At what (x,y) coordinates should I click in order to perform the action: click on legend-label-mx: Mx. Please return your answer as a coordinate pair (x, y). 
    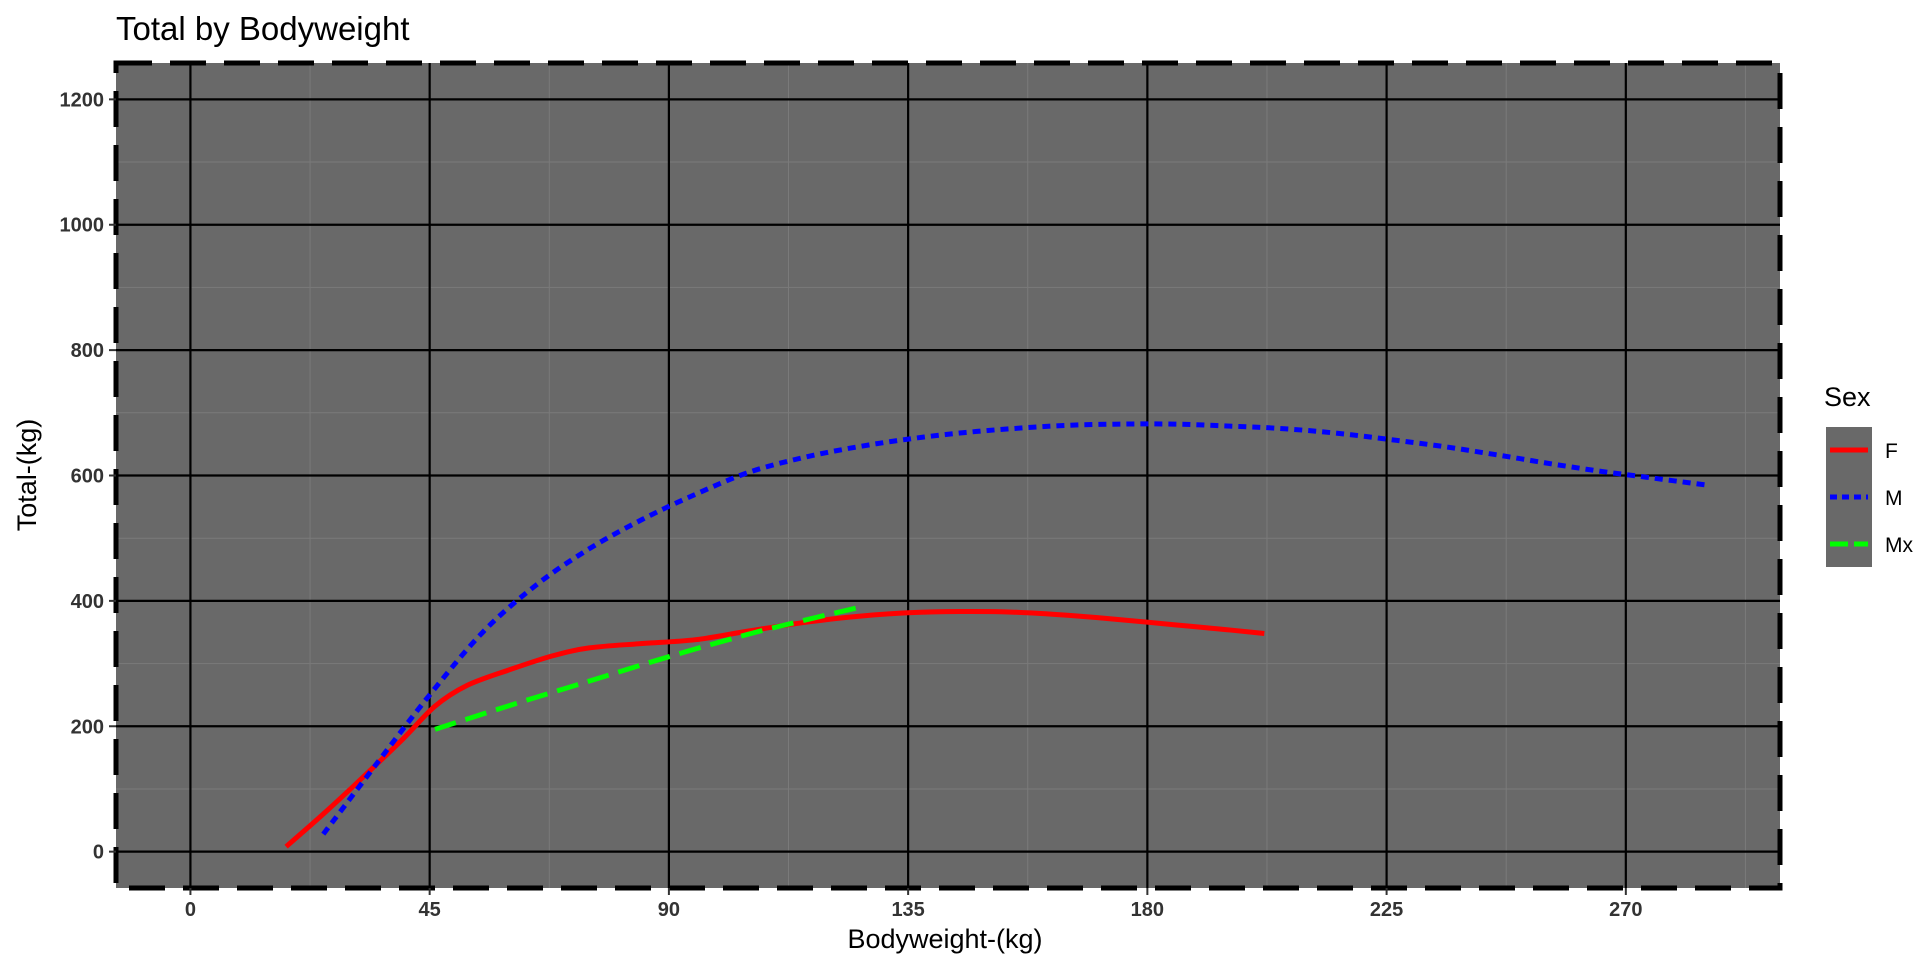
    Looking at the image, I should click on (1899, 545).